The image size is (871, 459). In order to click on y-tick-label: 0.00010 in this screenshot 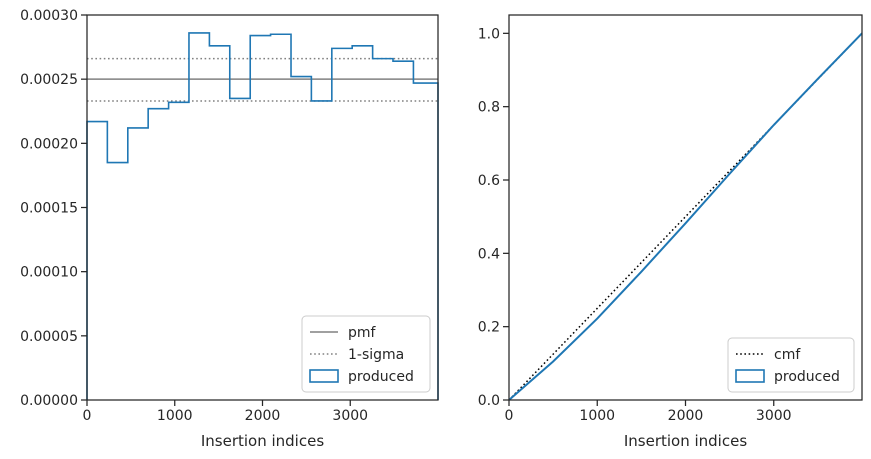, I will do `click(49, 273)`.